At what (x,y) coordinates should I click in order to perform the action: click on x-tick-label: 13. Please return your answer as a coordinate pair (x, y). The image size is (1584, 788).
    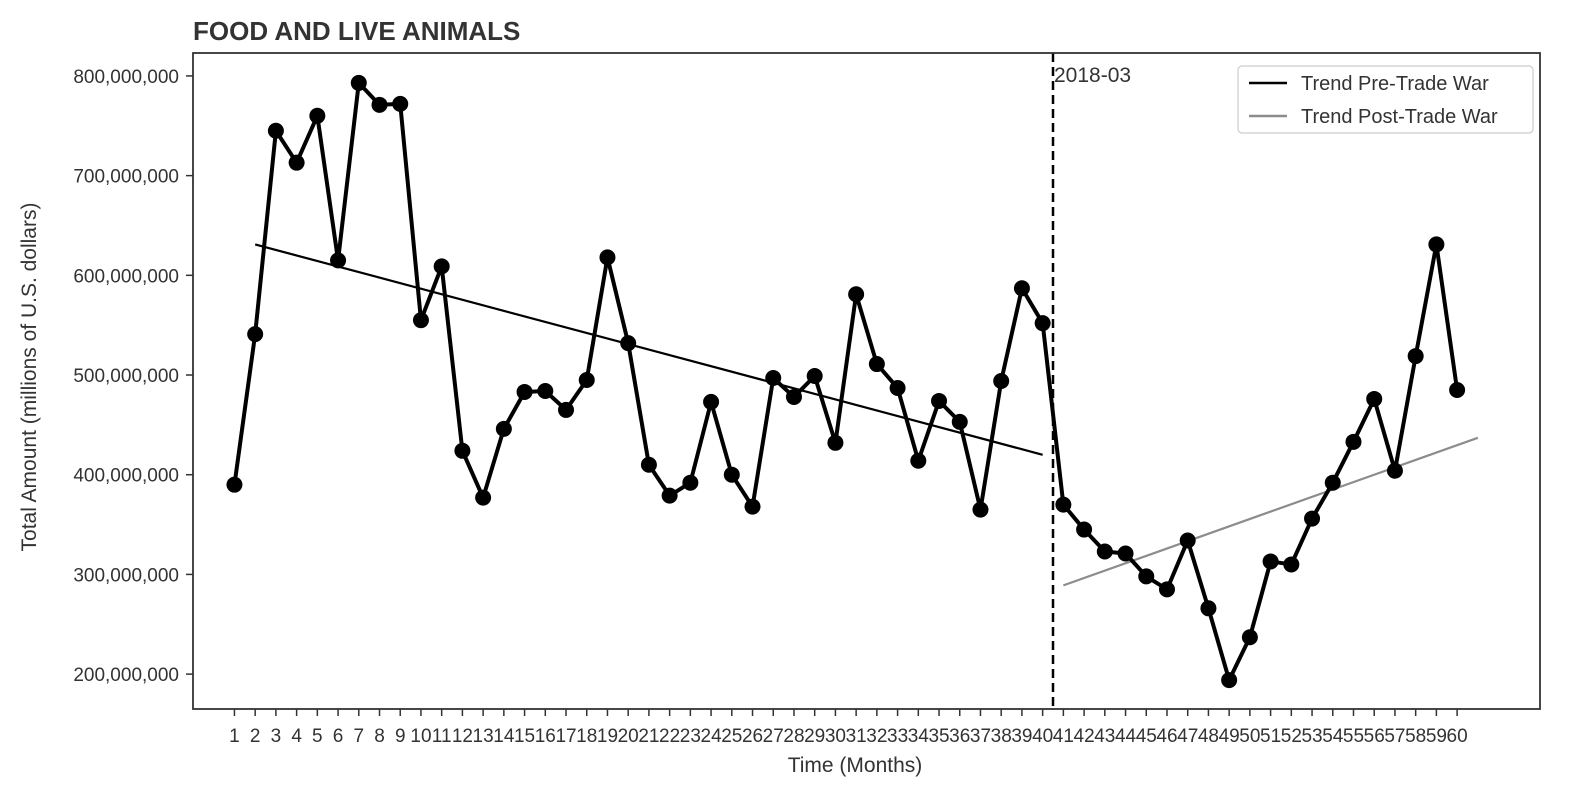
    Looking at the image, I should click on (483, 736).